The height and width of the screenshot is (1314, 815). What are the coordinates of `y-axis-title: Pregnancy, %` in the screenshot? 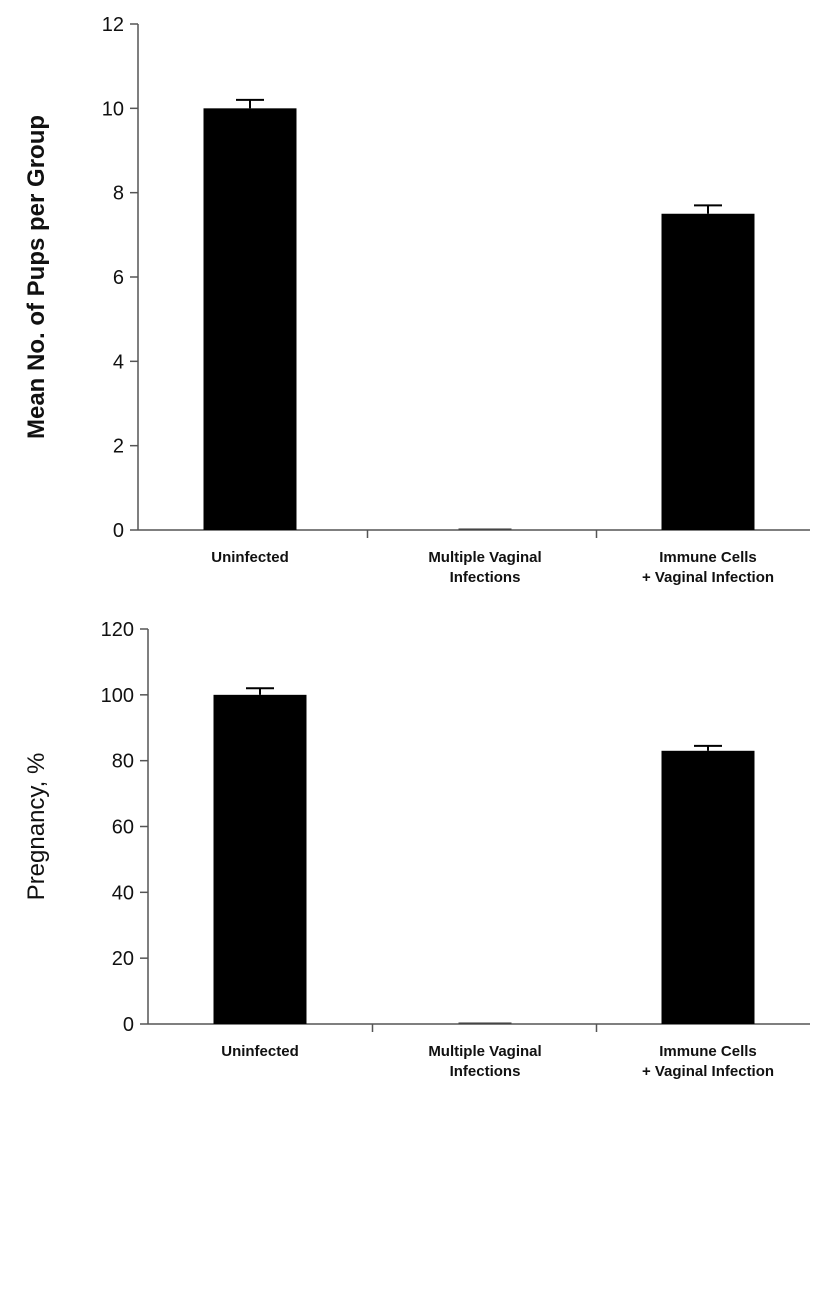 It's located at (36, 827).